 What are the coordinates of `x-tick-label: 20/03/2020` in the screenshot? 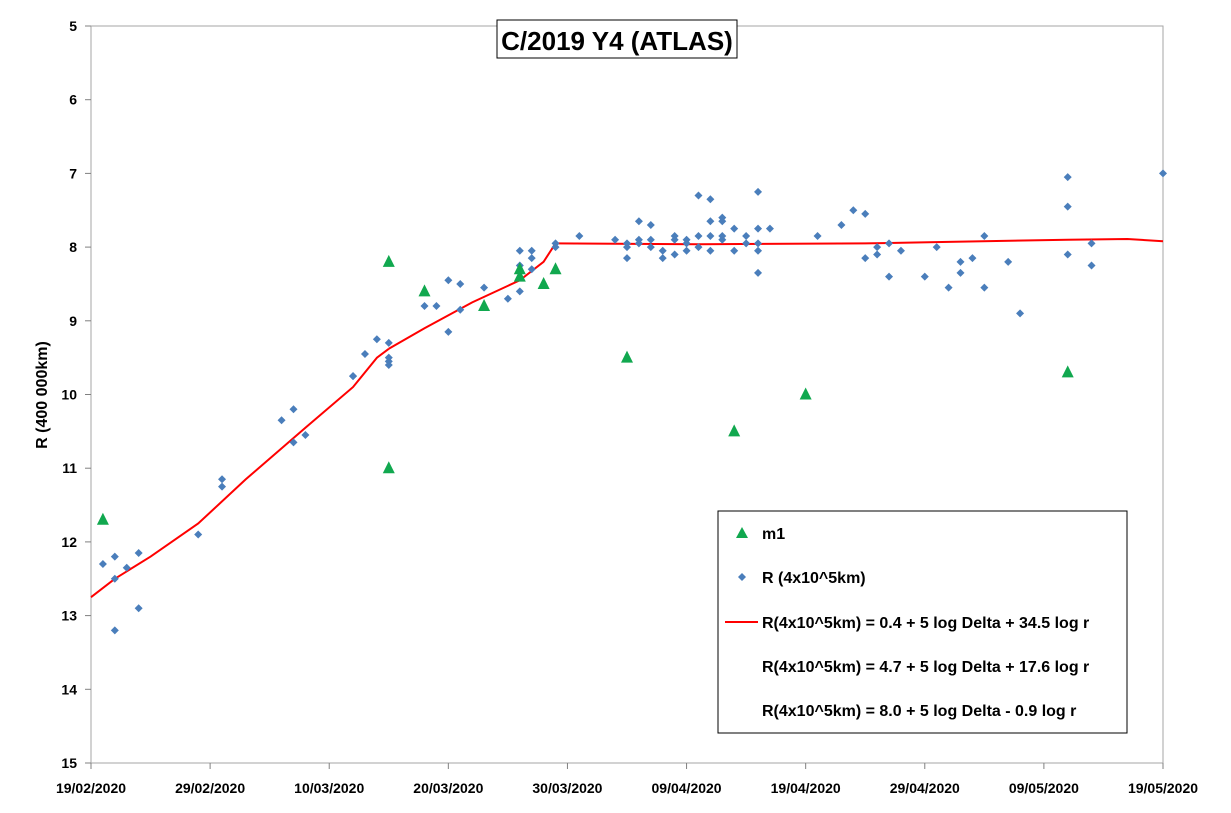 It's located at (448, 788).